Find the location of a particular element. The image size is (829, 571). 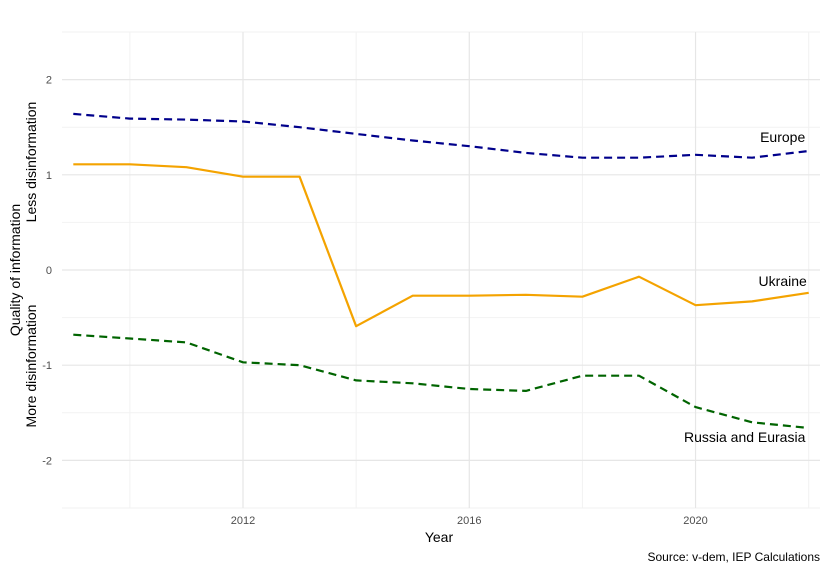

y-tick-label: 0 is located at coordinates (49, 271).